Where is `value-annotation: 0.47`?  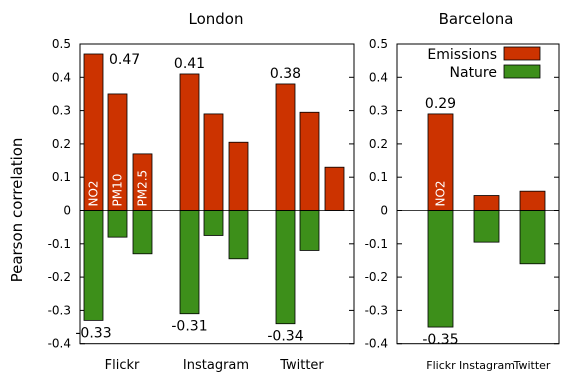
value-annotation: 0.47 is located at coordinates (124, 60).